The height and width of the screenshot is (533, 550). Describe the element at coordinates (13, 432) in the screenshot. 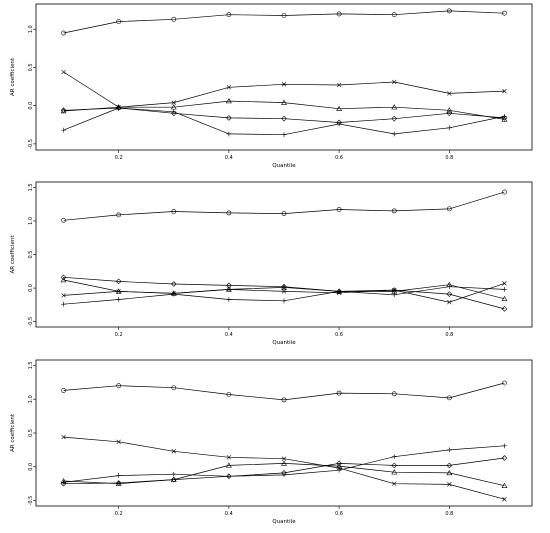

I see `y-axis-label: AR coefficient` at that location.